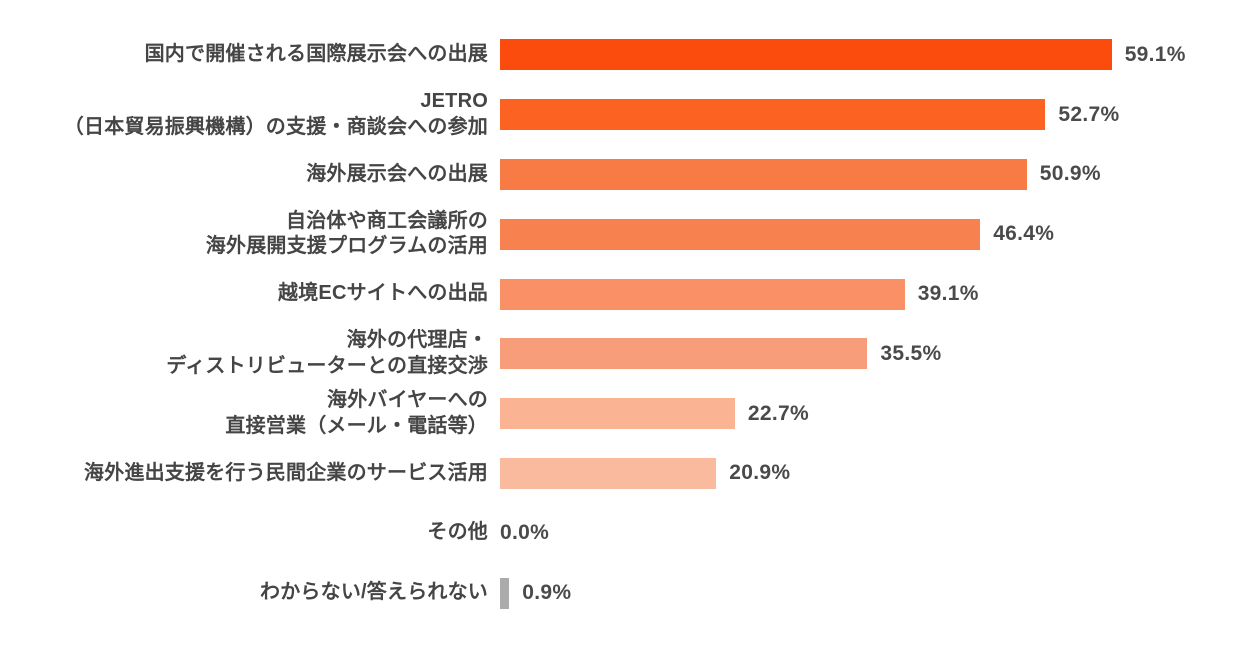 This screenshot has width=1240, height=657. What do you see at coordinates (778, 413) in the screenshot?
I see `value-label: 22.7%` at bounding box center [778, 413].